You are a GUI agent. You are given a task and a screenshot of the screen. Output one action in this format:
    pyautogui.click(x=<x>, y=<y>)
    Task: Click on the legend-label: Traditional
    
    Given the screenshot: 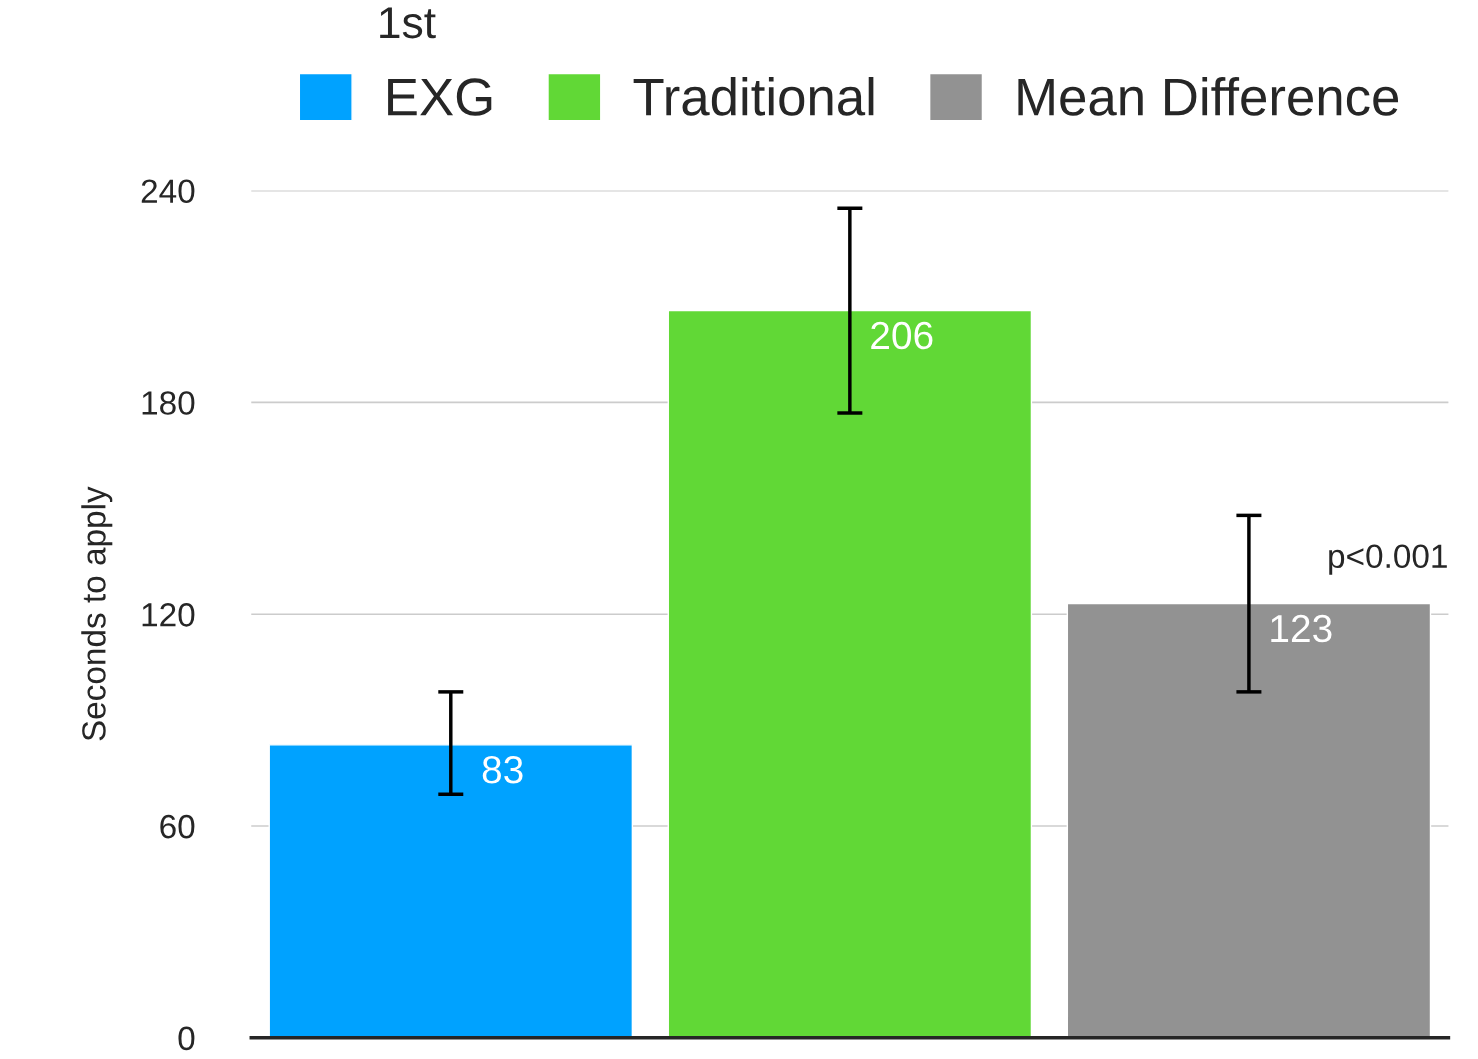 What is the action you would take?
    pyautogui.click(x=753, y=96)
    